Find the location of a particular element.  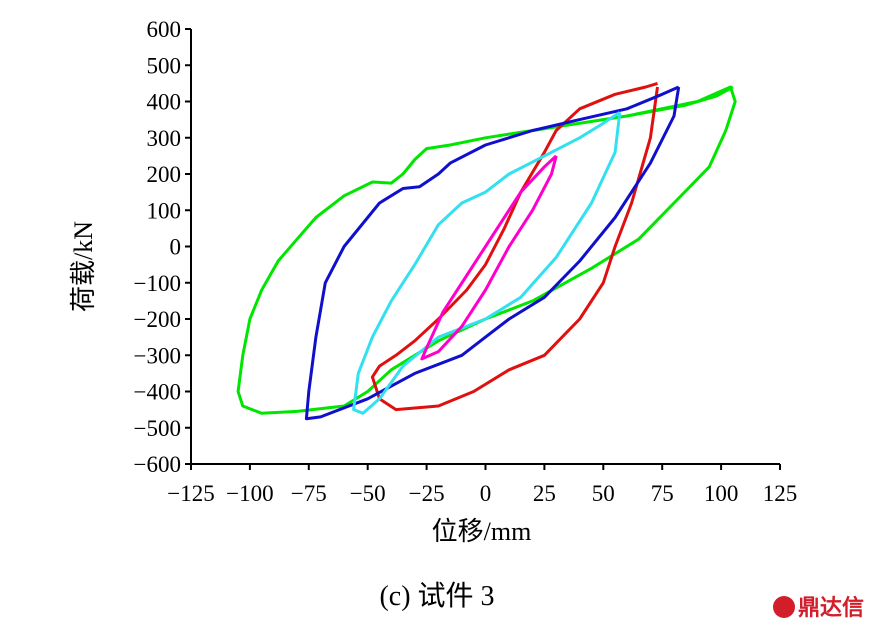

x-tick-label: 100 is located at coordinates (721, 493).